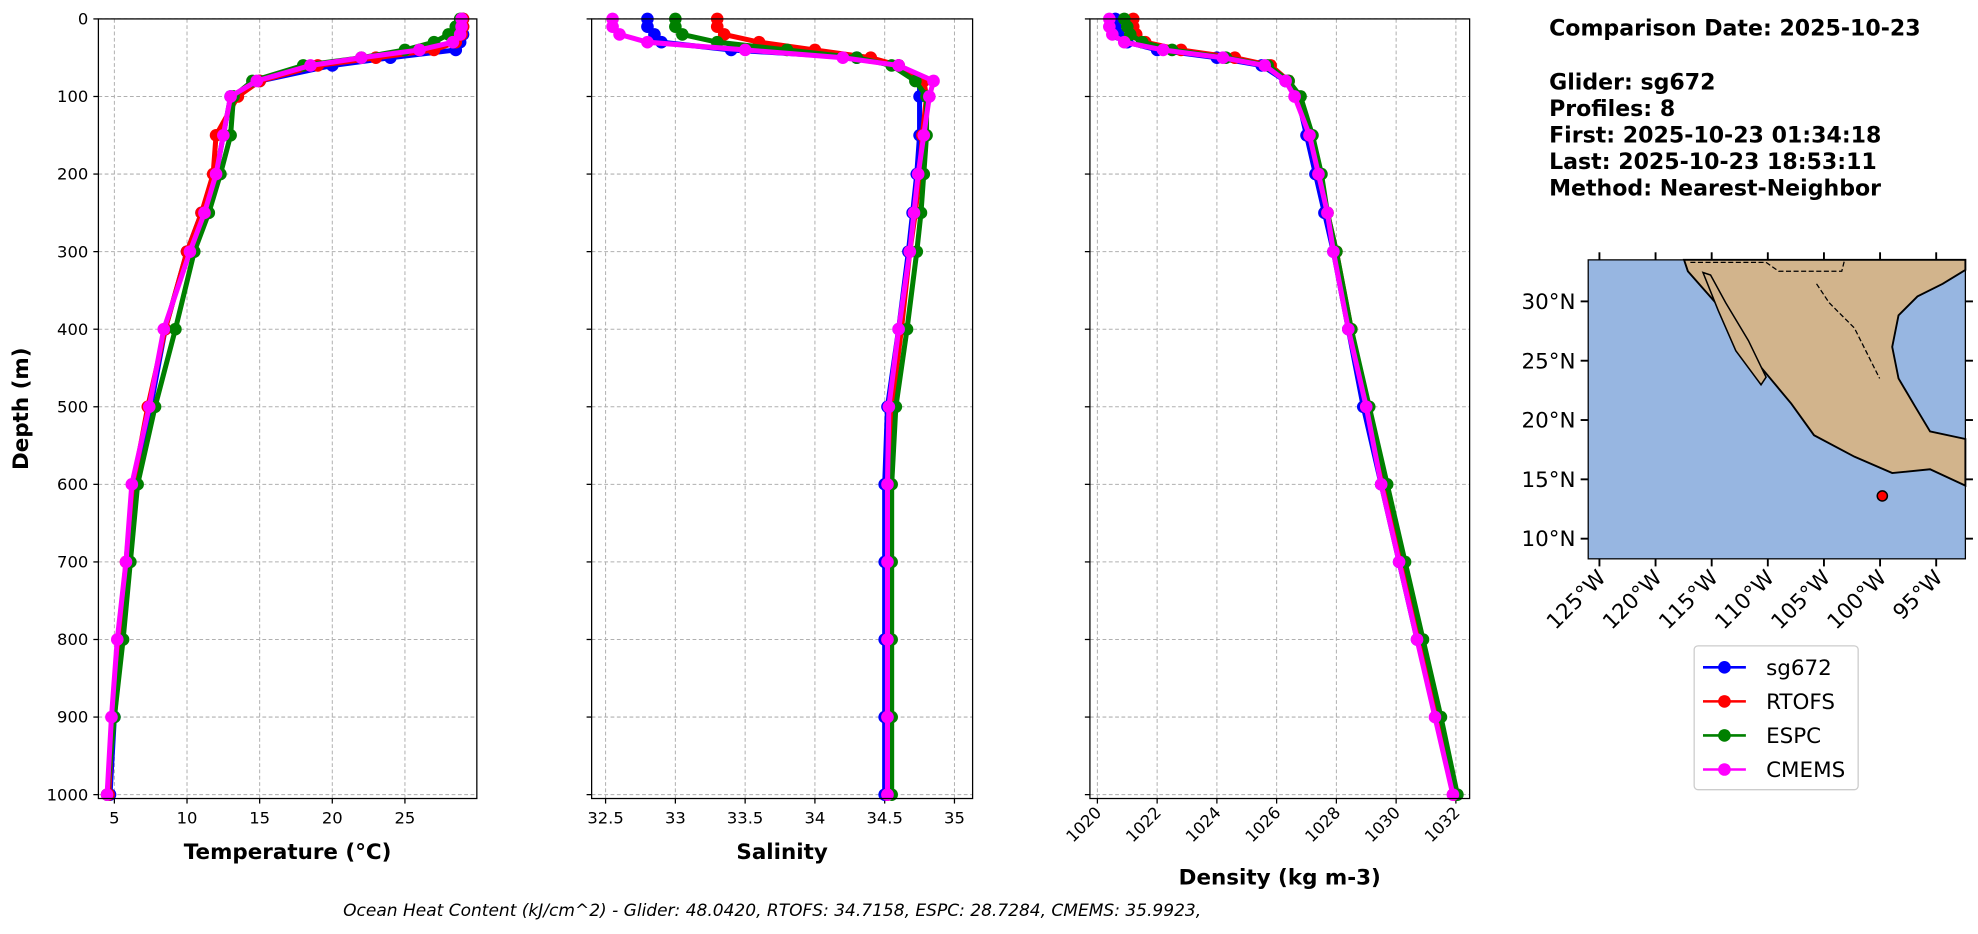 The height and width of the screenshot is (934, 1978). Describe the element at coordinates (814, 818) in the screenshot. I see `x-tick-label: 34` at that location.